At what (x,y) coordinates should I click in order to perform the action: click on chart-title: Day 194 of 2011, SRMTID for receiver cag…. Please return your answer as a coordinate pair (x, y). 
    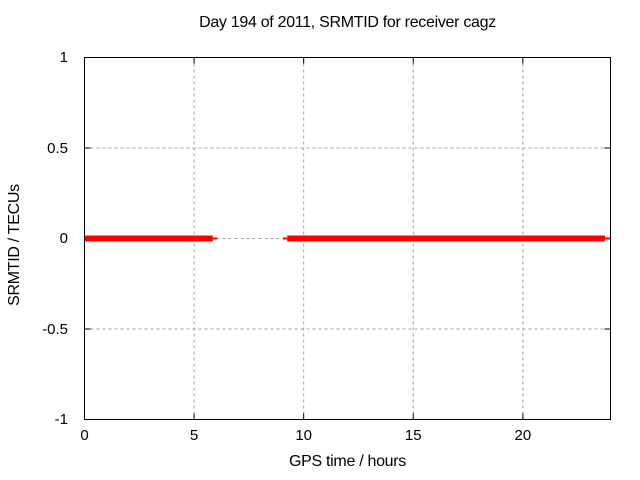
    Looking at the image, I should click on (347, 22).